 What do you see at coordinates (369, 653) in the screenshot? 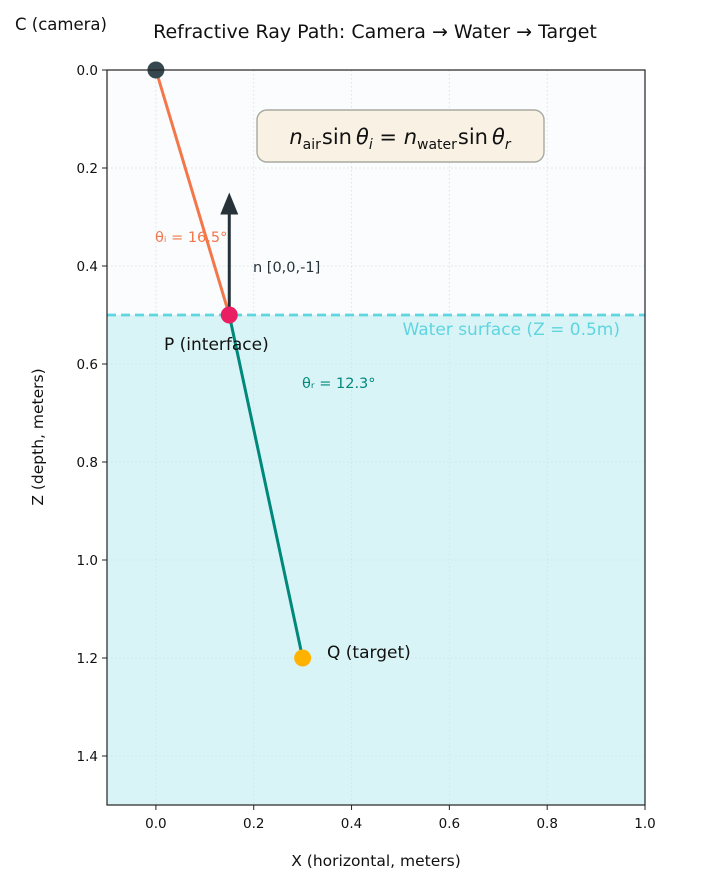
I see `point-label-target: Q (target)` at bounding box center [369, 653].